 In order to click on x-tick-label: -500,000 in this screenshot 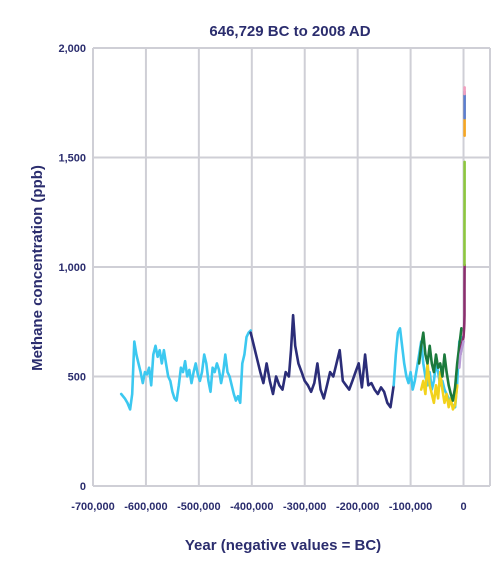, I will do `click(198, 507)`.